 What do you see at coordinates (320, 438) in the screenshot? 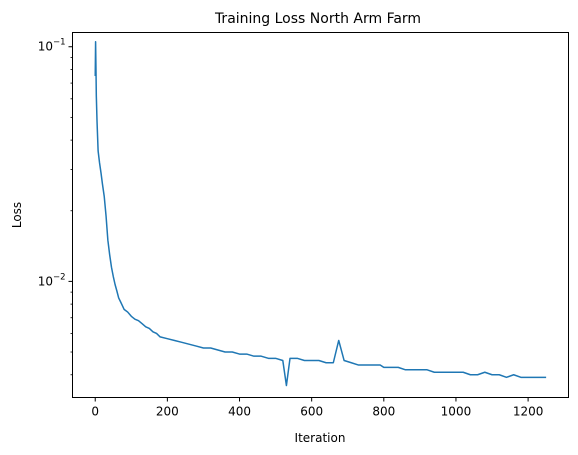
I see `x-axis-label: Iteration` at bounding box center [320, 438].